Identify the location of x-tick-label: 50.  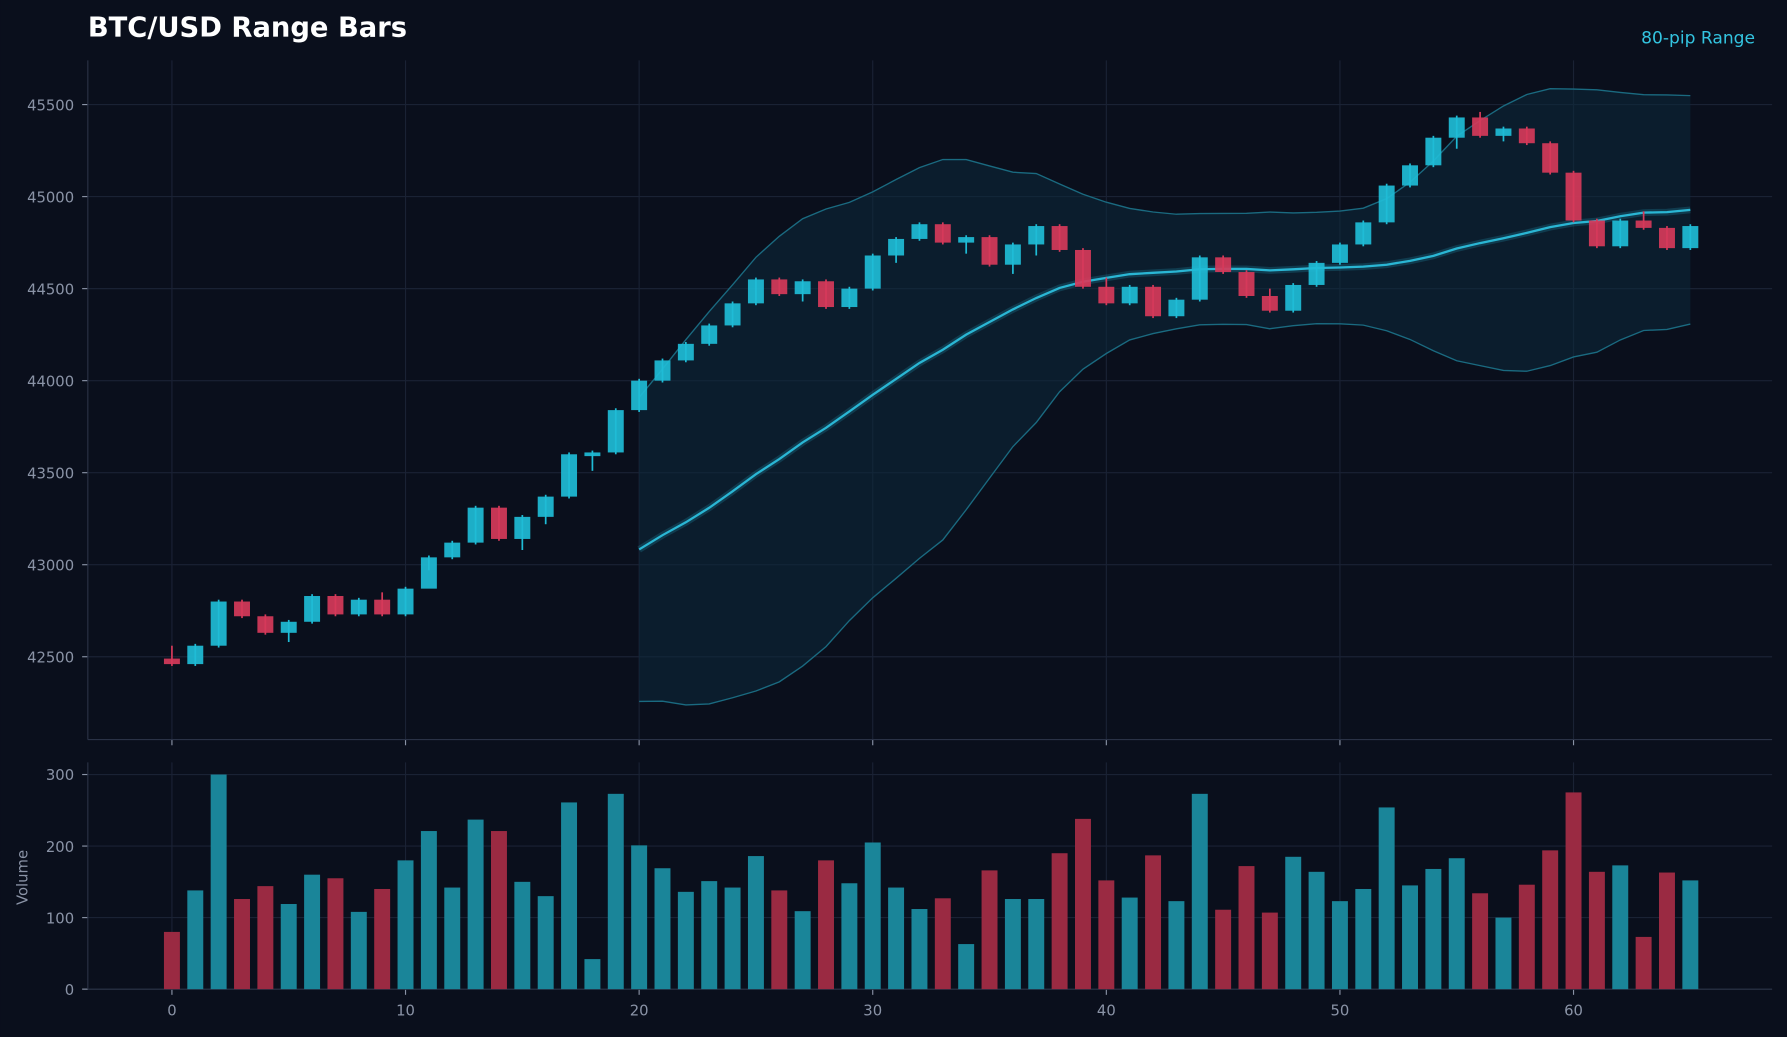
(1340, 1010).